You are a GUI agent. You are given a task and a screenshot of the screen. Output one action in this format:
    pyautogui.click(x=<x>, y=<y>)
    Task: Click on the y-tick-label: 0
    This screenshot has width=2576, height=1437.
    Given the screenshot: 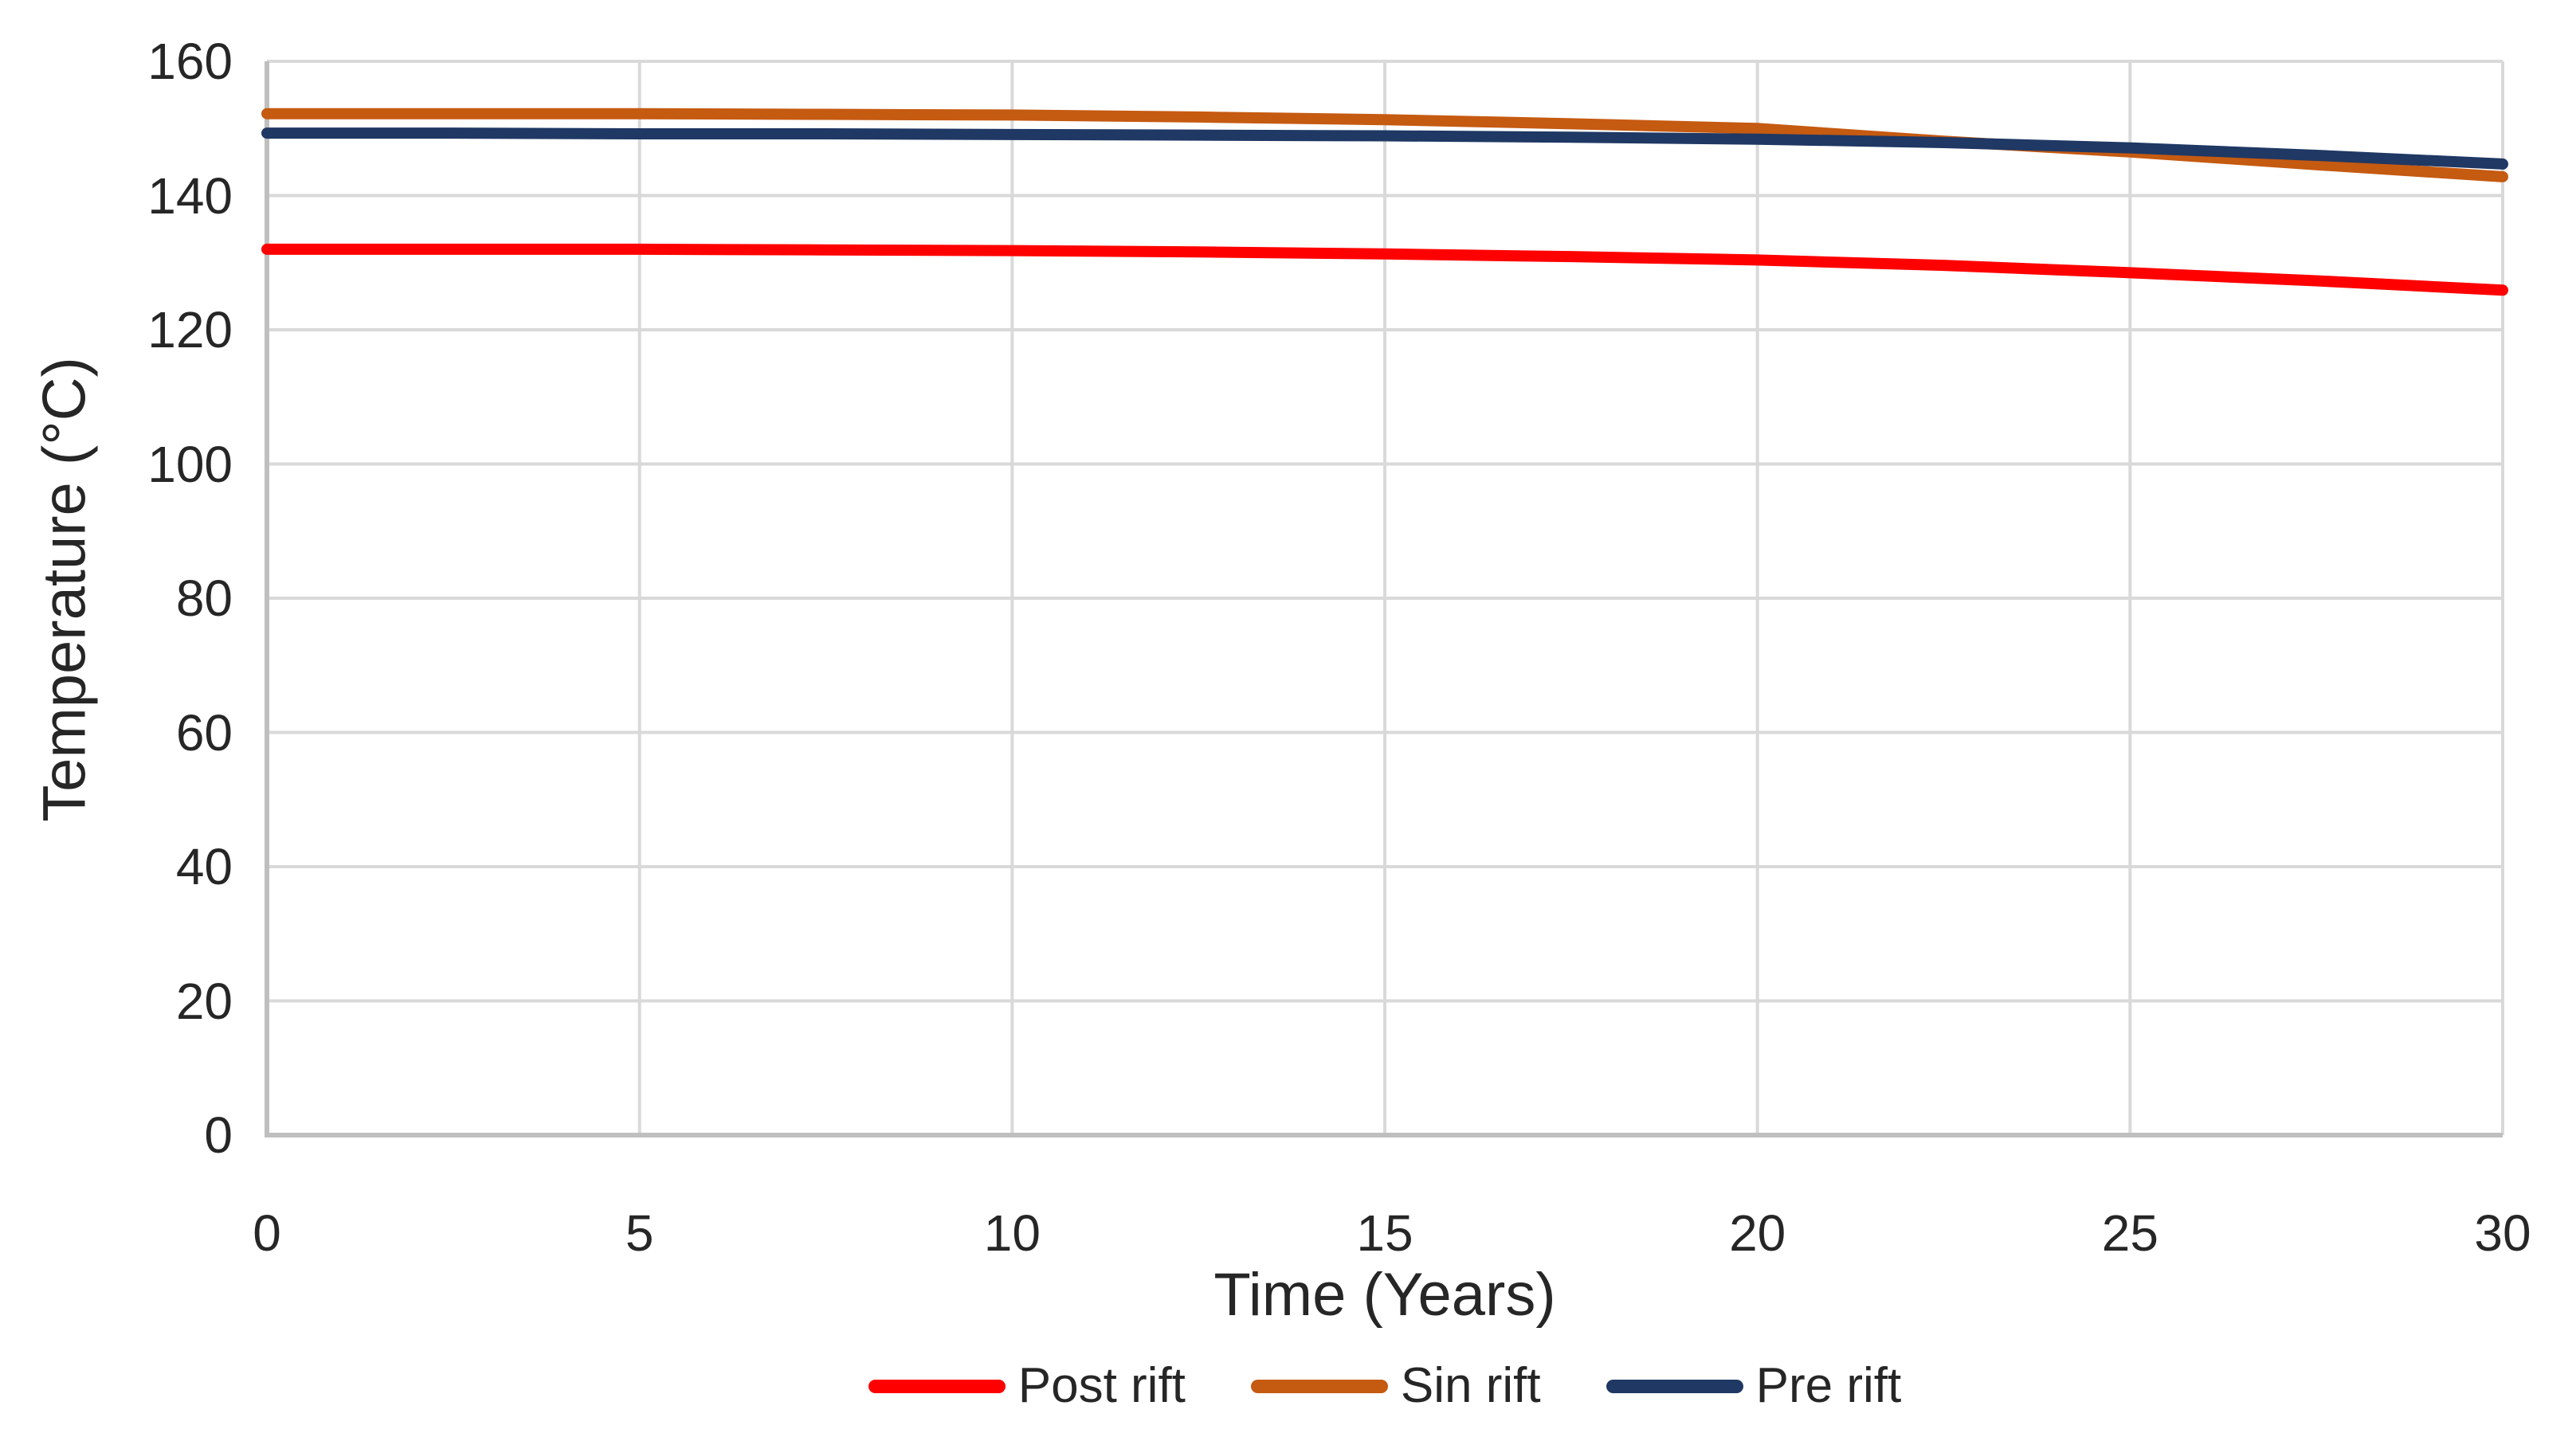 What is the action you would take?
    pyautogui.click(x=218, y=1135)
    